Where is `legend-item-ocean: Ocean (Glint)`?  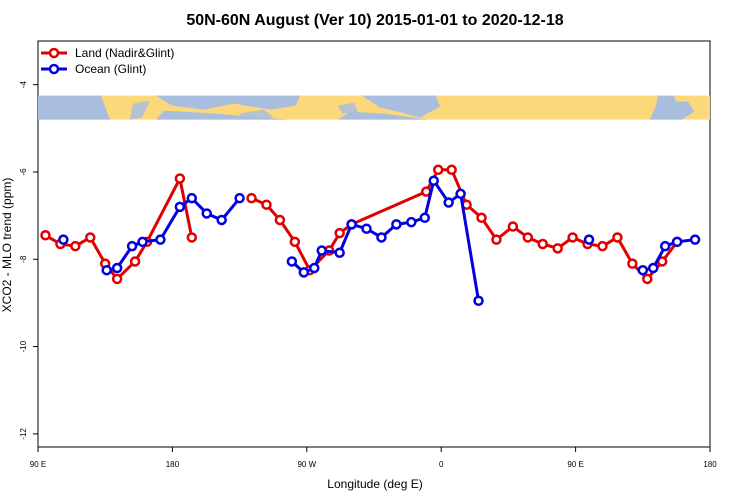
legend-item-ocean: Ocean (Glint) is located at coordinates (93, 69).